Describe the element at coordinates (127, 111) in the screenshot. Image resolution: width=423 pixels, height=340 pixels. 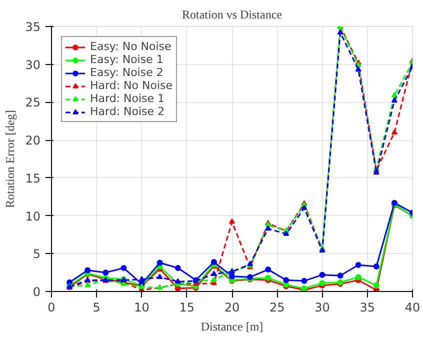
I see `legend-label: Hard: Noise 2` at that location.